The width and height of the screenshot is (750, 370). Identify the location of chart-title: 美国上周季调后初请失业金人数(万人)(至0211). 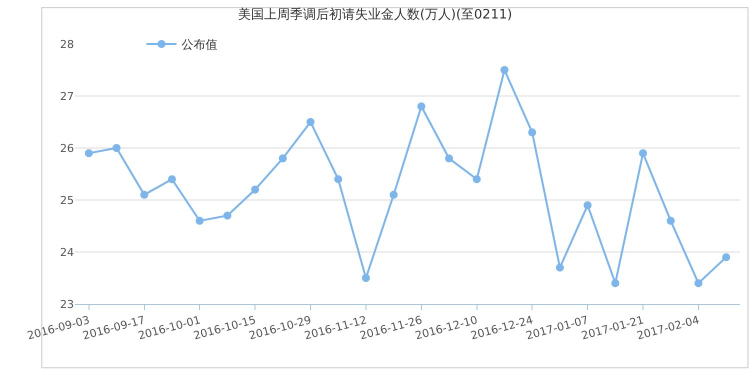
(375, 14).